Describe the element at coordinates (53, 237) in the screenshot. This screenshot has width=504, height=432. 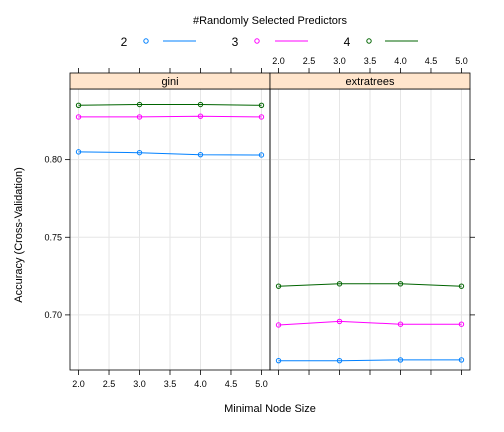
I see `y-tick-label: 0.75` at that location.